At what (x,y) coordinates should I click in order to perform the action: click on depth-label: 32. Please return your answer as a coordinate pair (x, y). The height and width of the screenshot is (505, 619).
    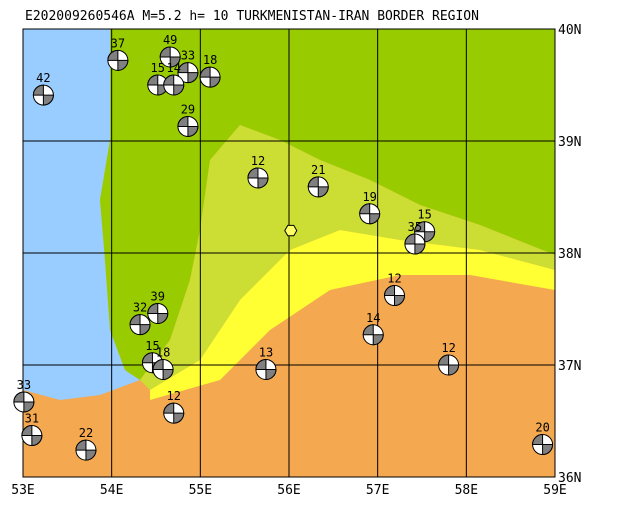
    Looking at the image, I should click on (140, 308).